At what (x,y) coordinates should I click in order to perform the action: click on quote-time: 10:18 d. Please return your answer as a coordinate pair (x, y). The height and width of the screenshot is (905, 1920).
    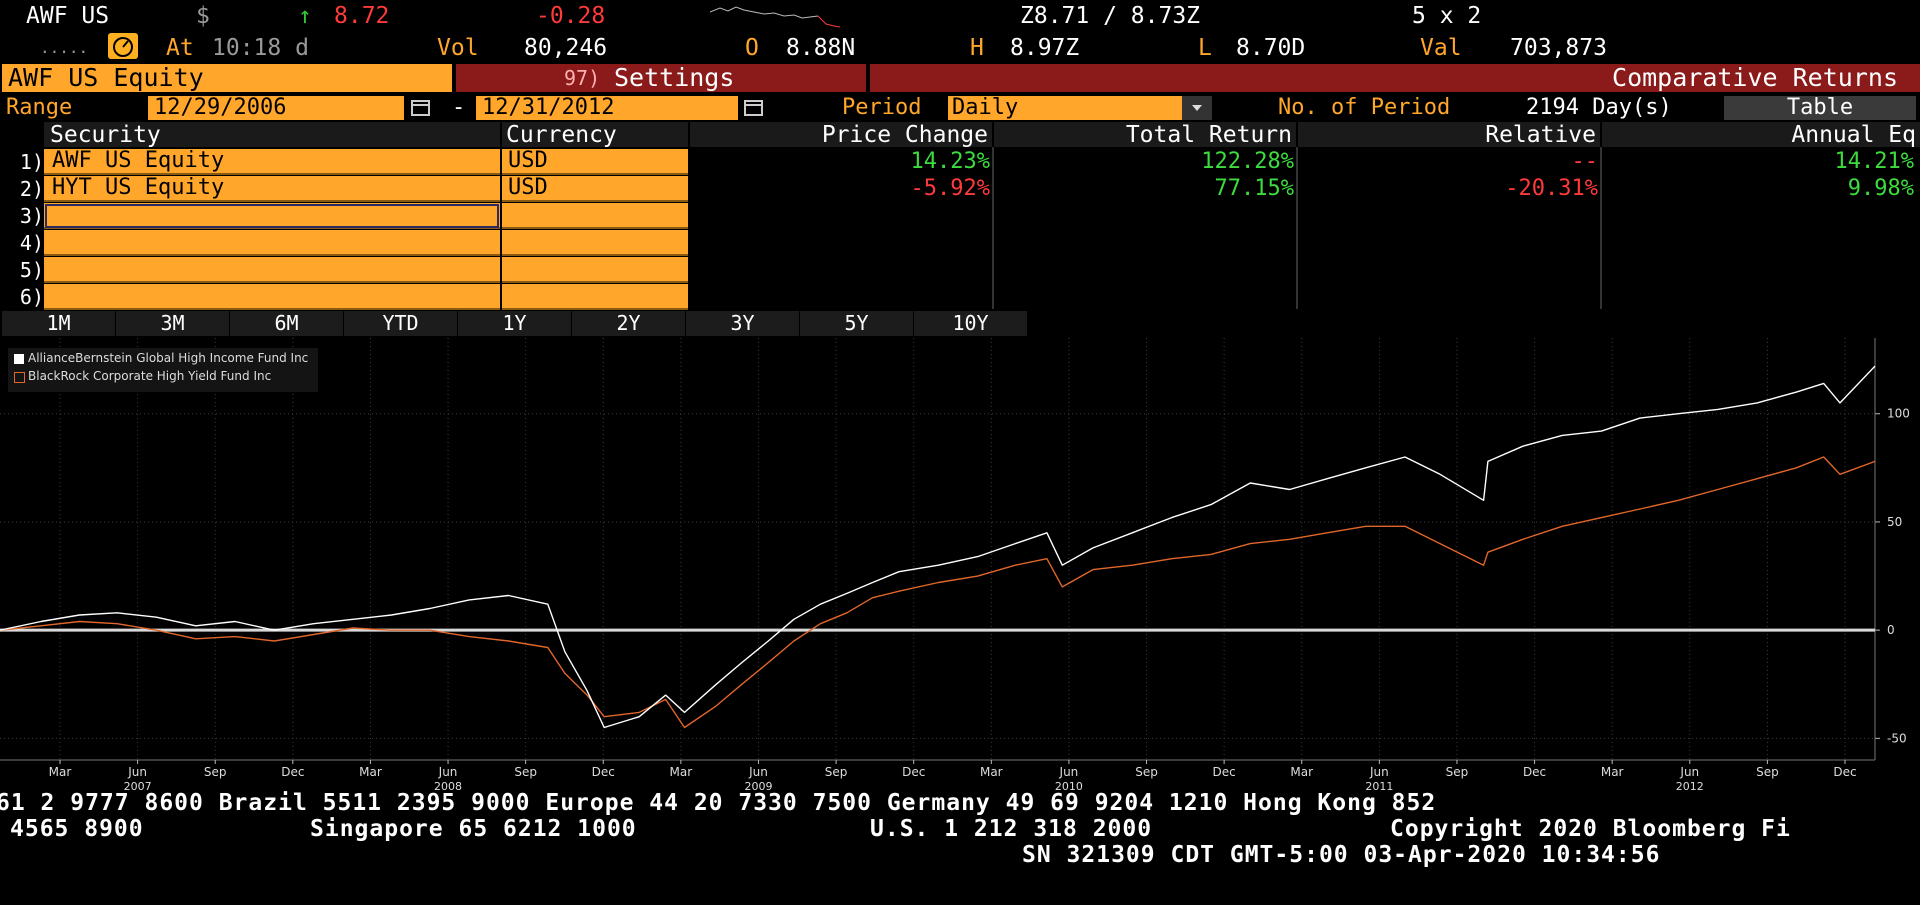
    Looking at the image, I should click on (260, 48).